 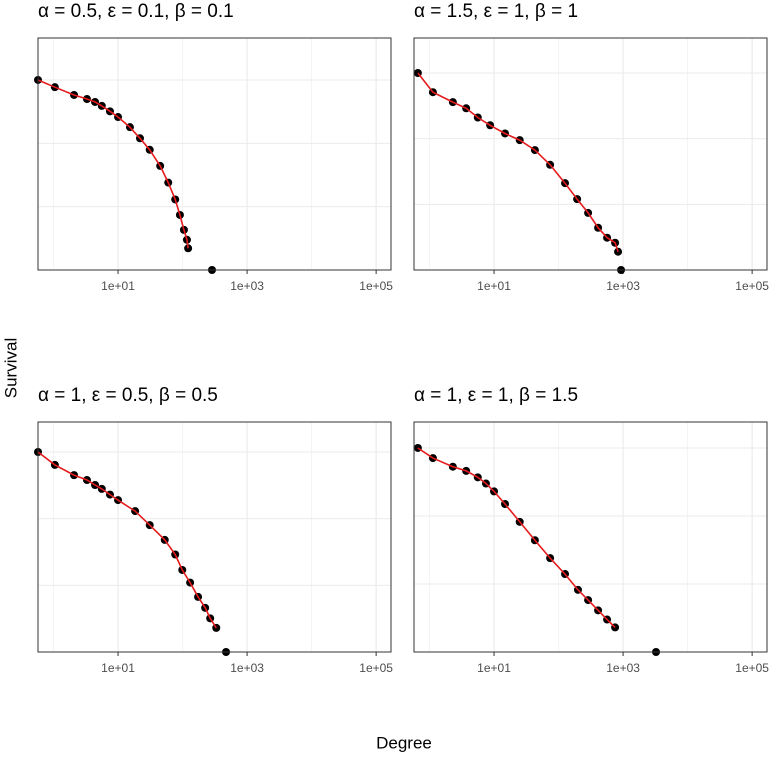 I want to click on panel-title: α = 0.5, ε = 0.1, β = 0.1, so click(x=136, y=11).